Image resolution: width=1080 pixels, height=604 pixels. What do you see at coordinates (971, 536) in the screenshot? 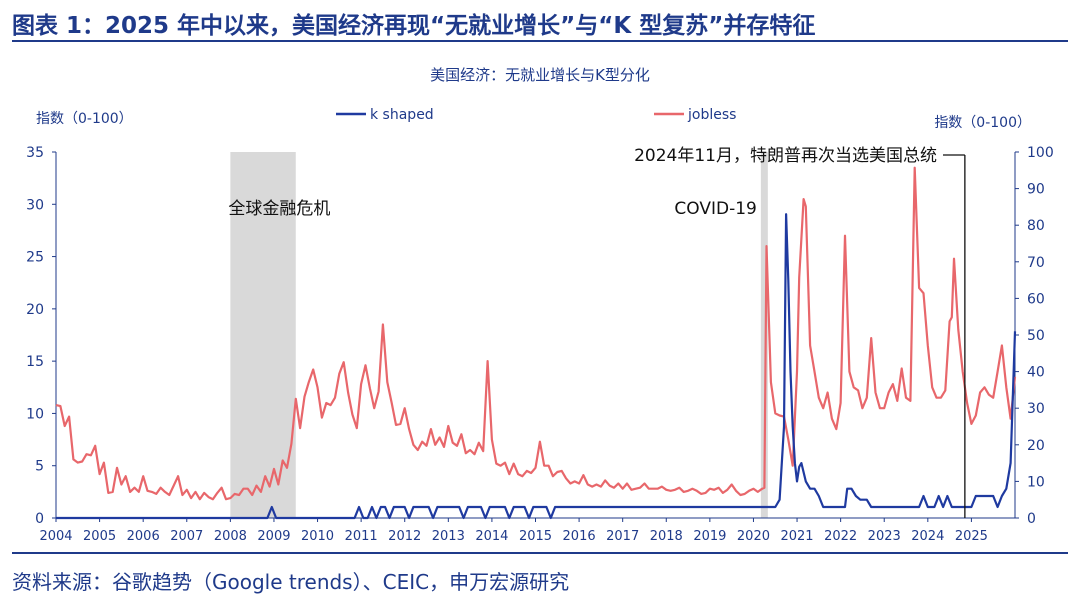
I see `x-tick-label: 2025` at bounding box center [971, 536].